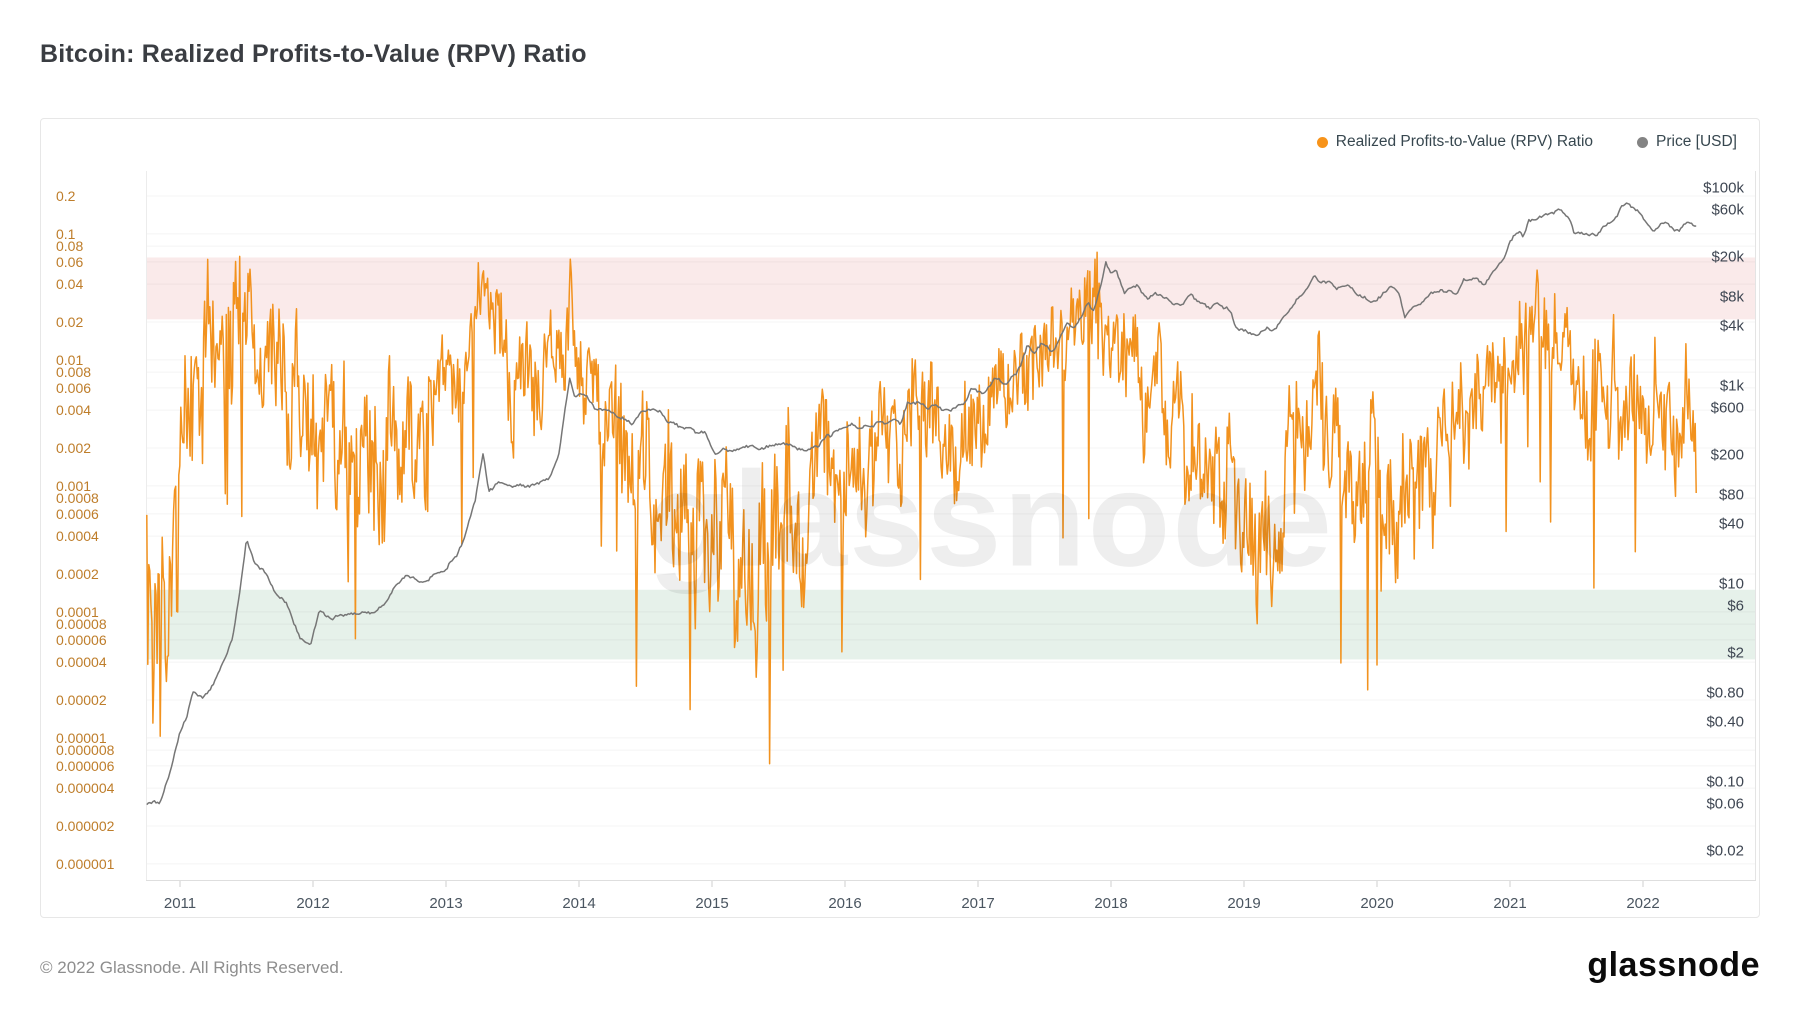 Image resolution: width=1800 pixels, height=1013 pixels. Describe the element at coordinates (70, 284) in the screenshot. I see `left-axis-tick: 0.04` at that location.